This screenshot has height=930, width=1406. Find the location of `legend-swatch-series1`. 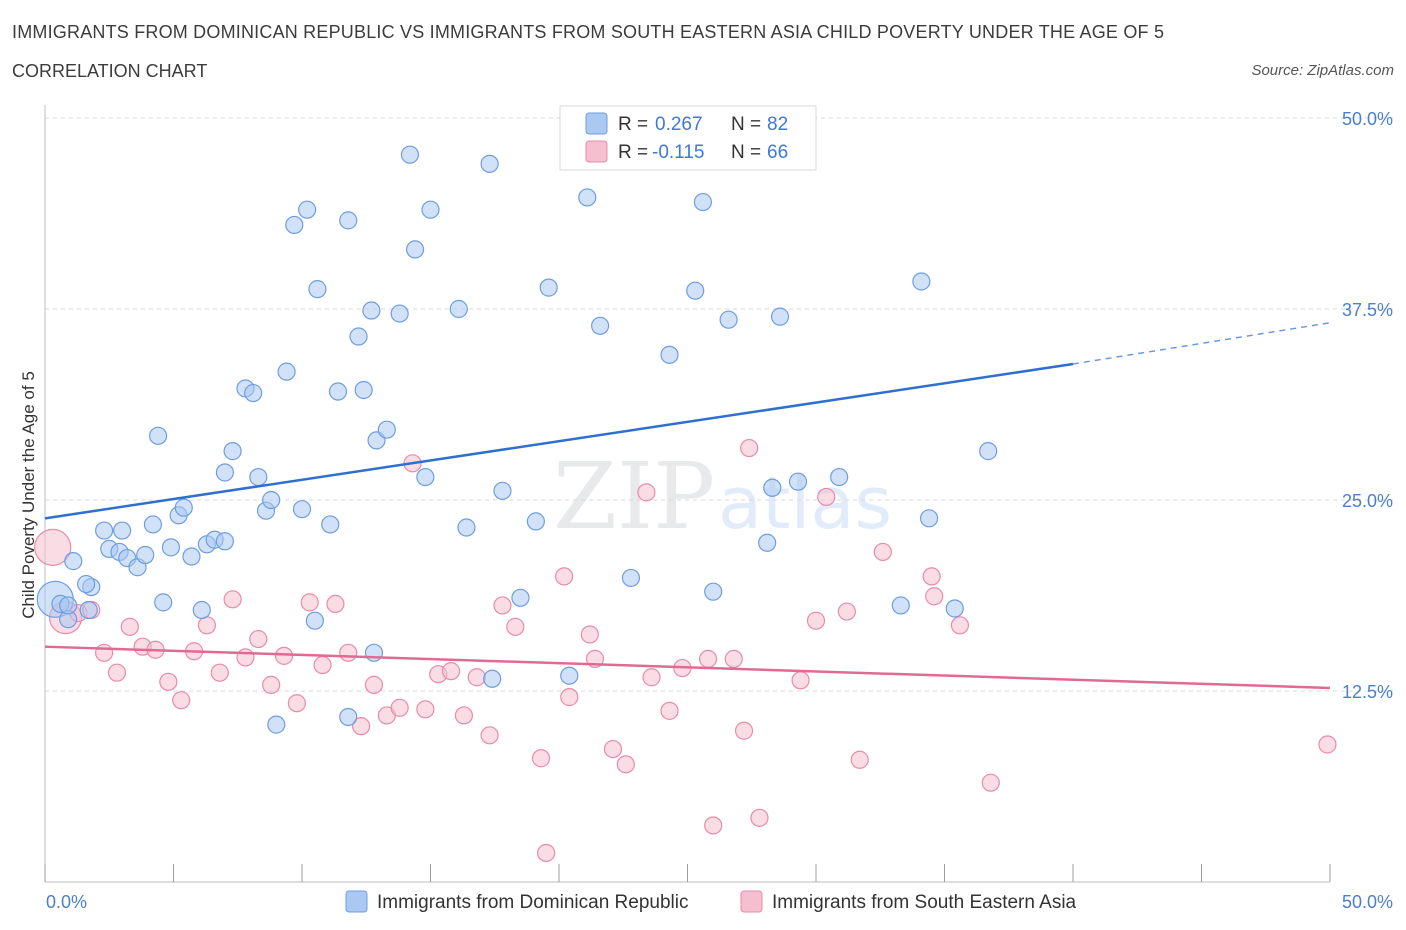

legend-swatch-series1 is located at coordinates (596, 123).